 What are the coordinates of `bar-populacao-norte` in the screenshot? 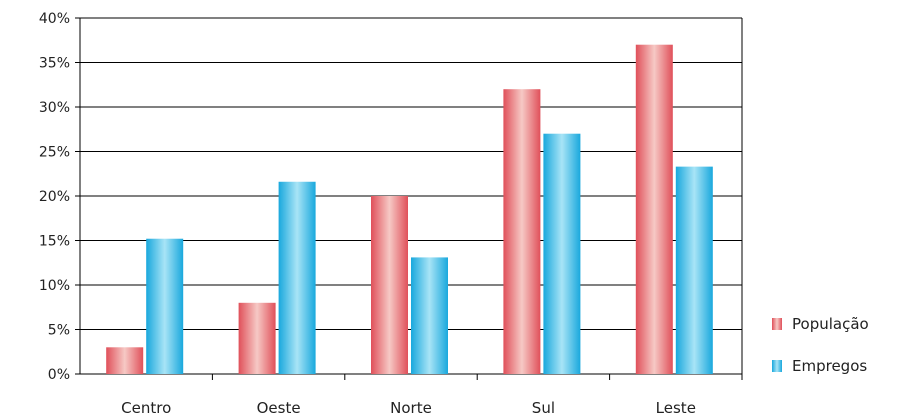 It's located at (389, 285).